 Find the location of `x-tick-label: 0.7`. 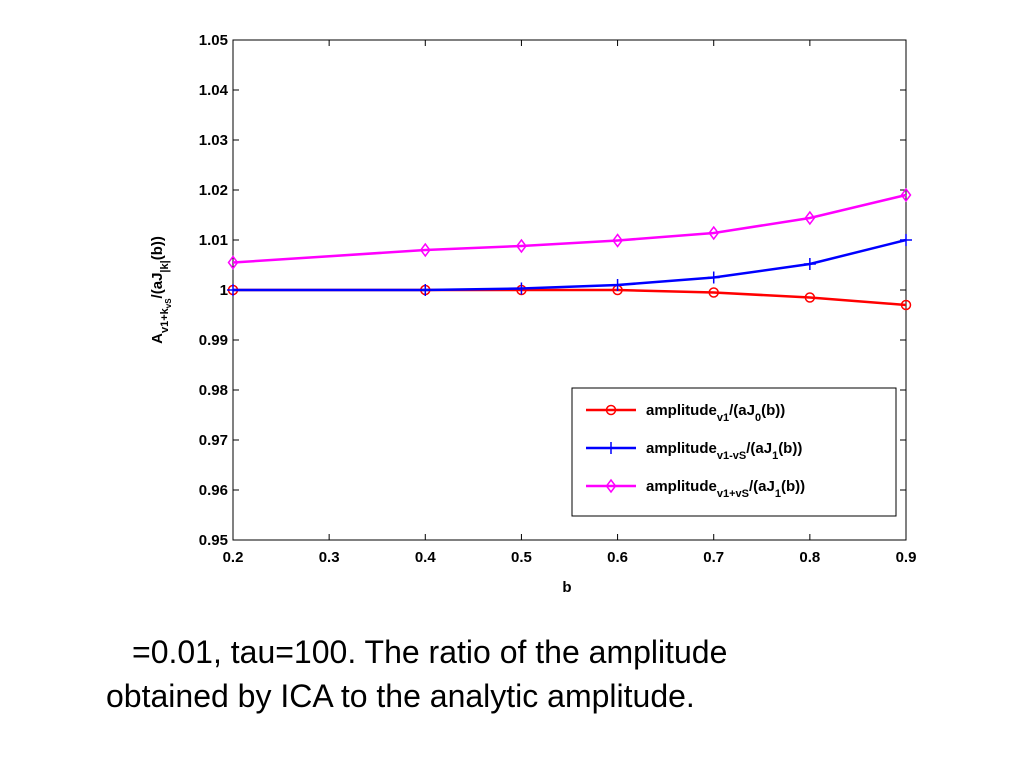

x-tick-label: 0.7 is located at coordinates (713, 557).